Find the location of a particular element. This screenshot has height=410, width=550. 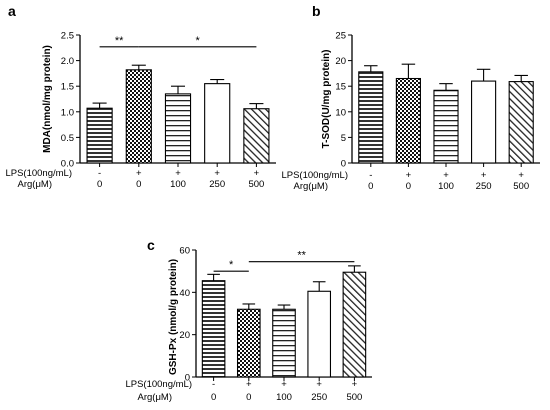

lps-row-label-c: LPS(100ng/mL) is located at coordinates (158, 384).